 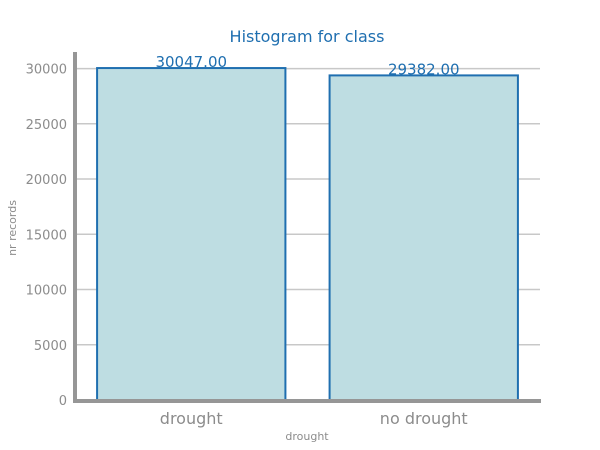 What do you see at coordinates (307, 36) in the screenshot?
I see `chart-title: Histogram for class` at bounding box center [307, 36].